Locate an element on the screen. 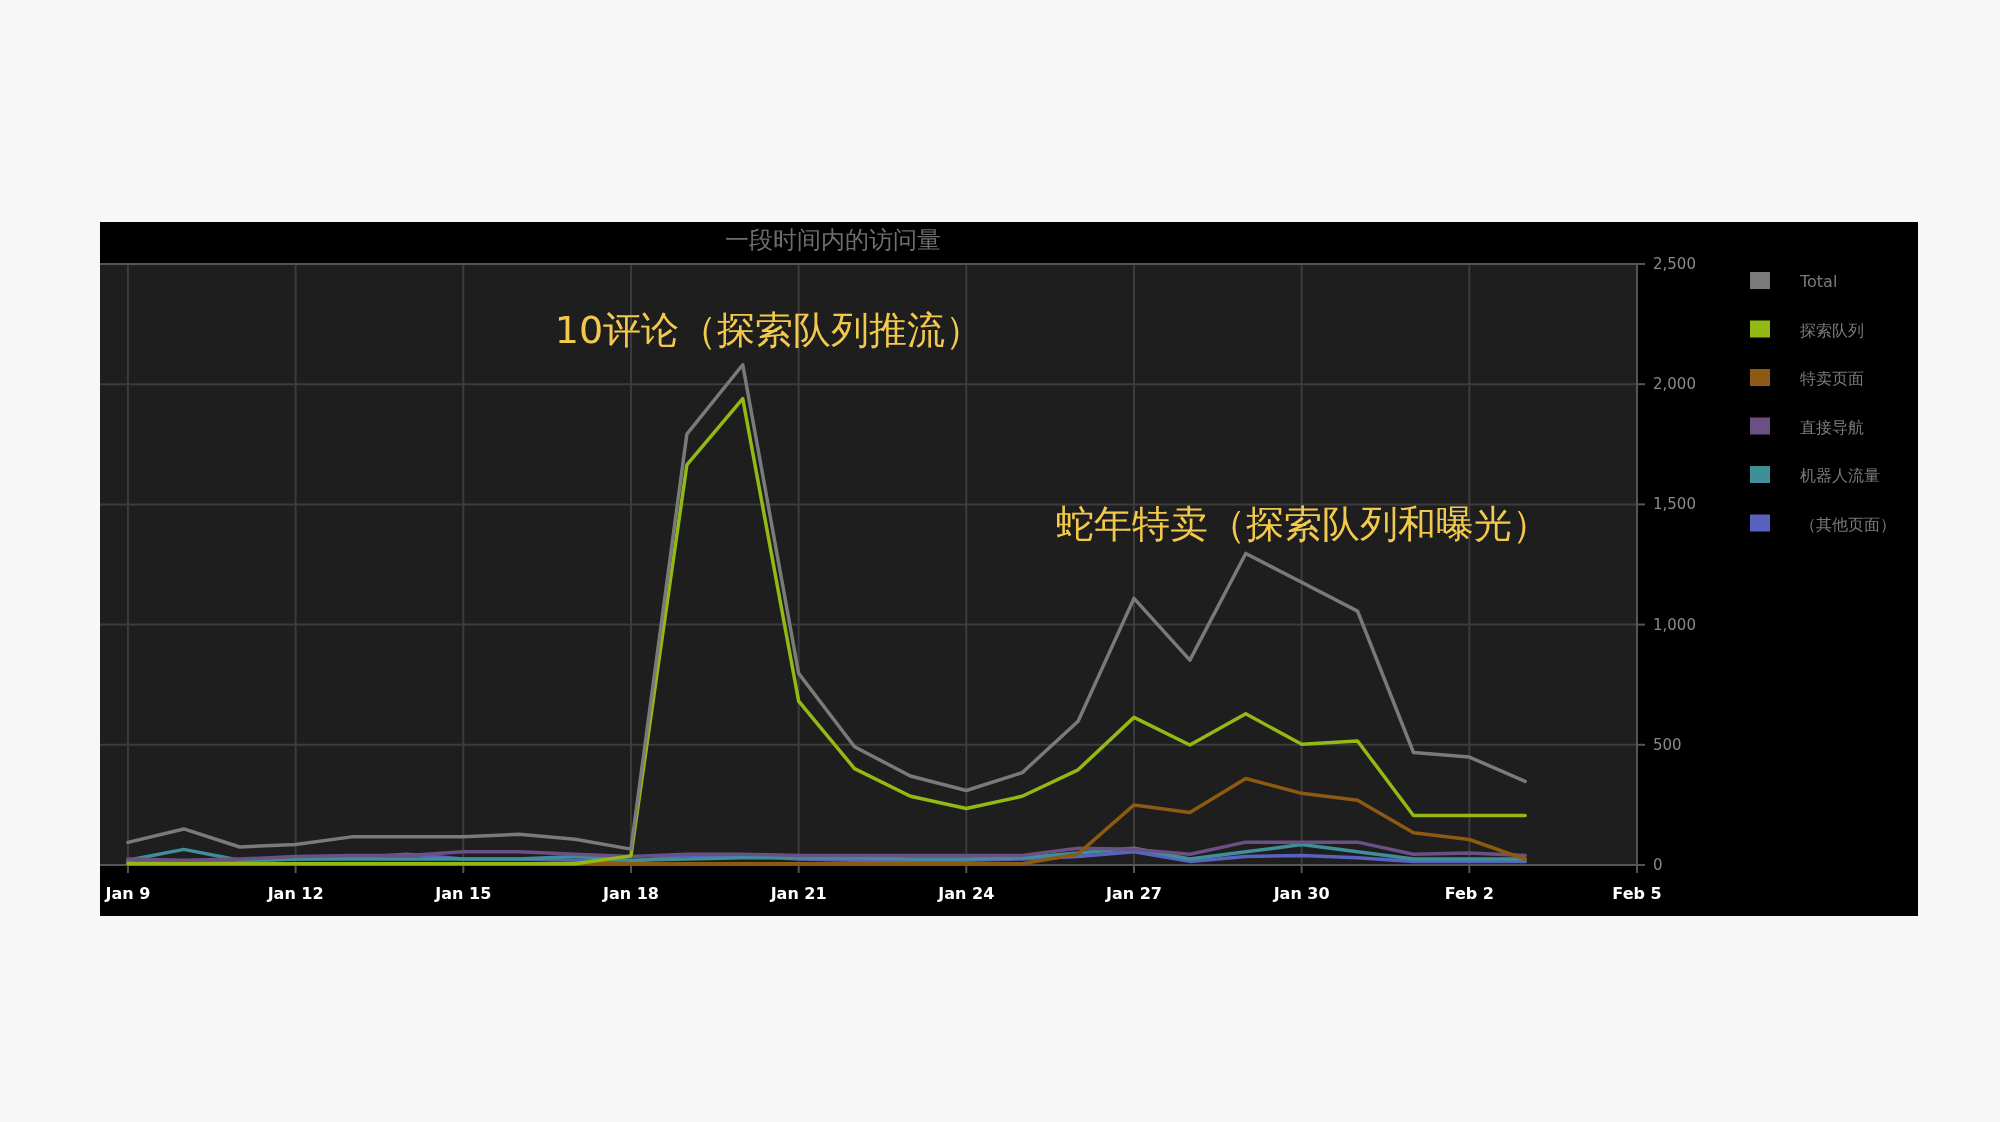  y-tick-label: 1,500 is located at coordinates (1674, 504).